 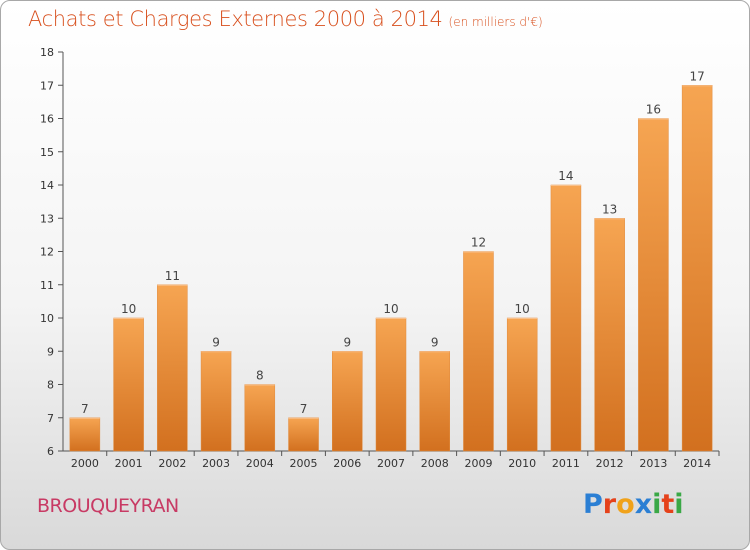 What do you see at coordinates (47, 285) in the screenshot?
I see `y-tick-label: 11` at bounding box center [47, 285].